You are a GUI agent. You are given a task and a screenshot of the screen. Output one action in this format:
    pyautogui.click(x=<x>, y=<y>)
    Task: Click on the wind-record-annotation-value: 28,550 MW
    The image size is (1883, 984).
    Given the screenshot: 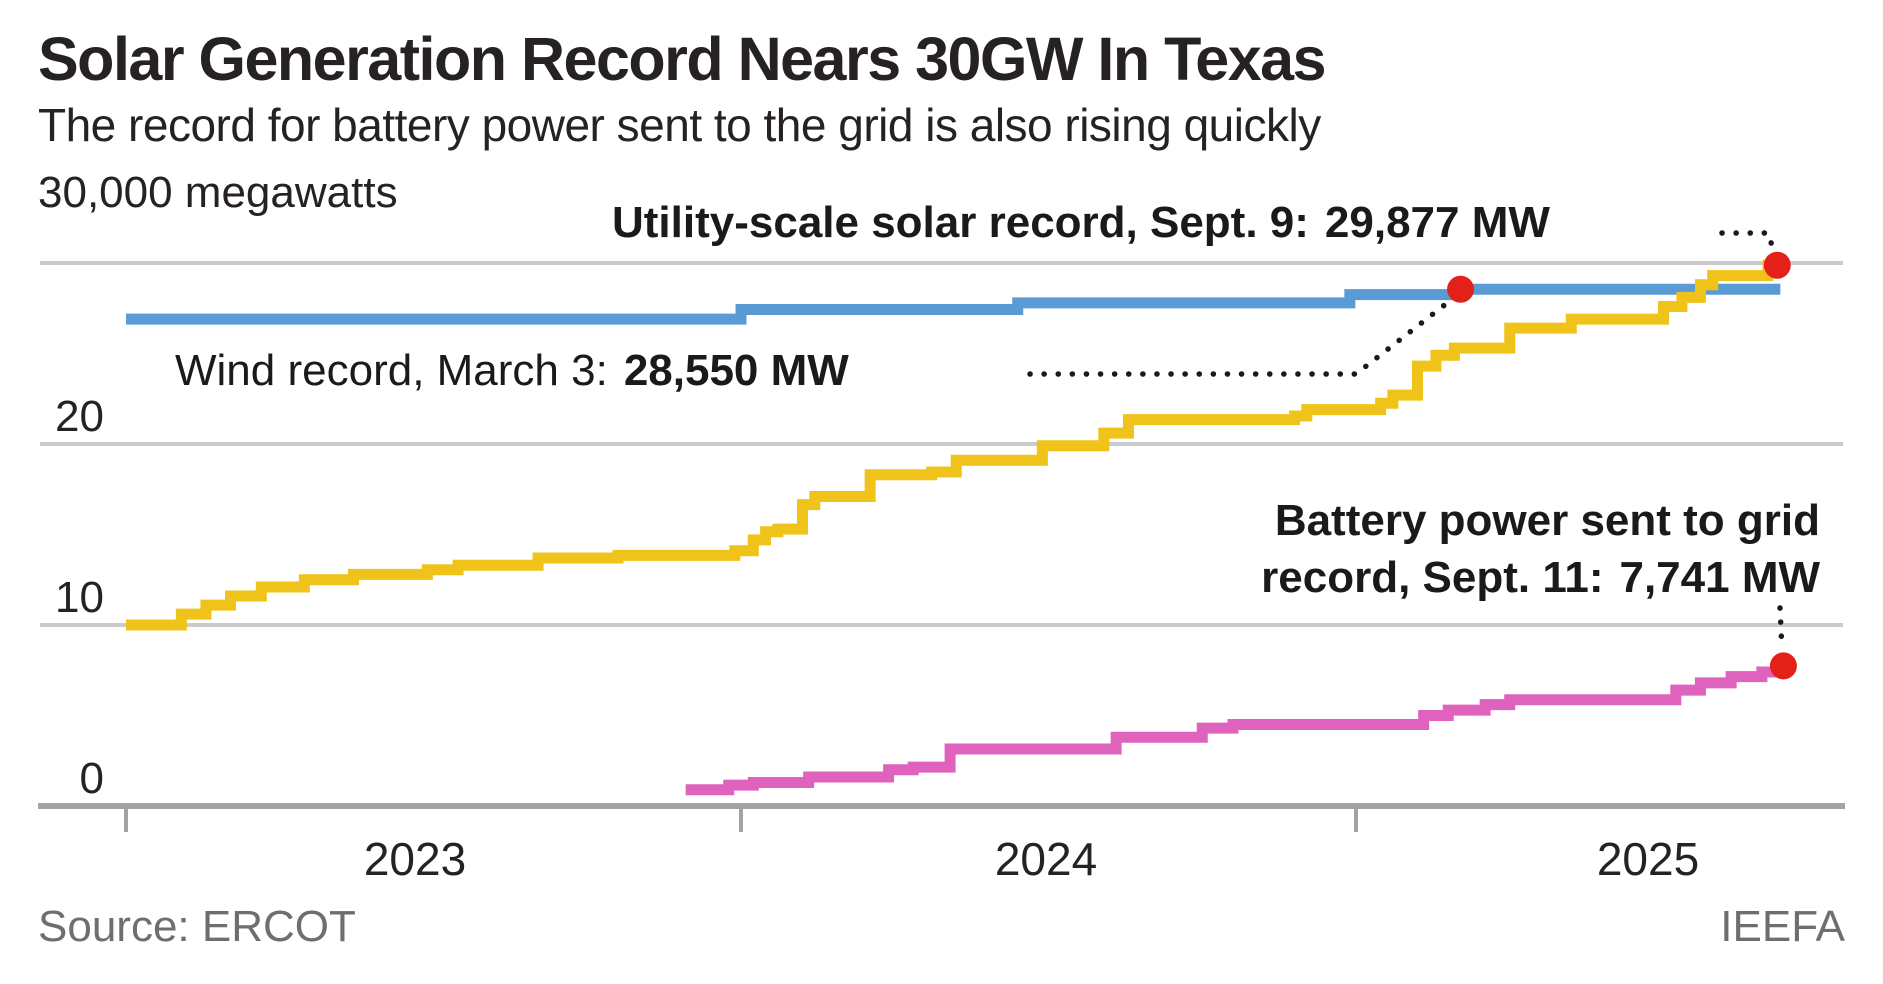 What is the action you would take?
    pyautogui.click(x=736, y=370)
    